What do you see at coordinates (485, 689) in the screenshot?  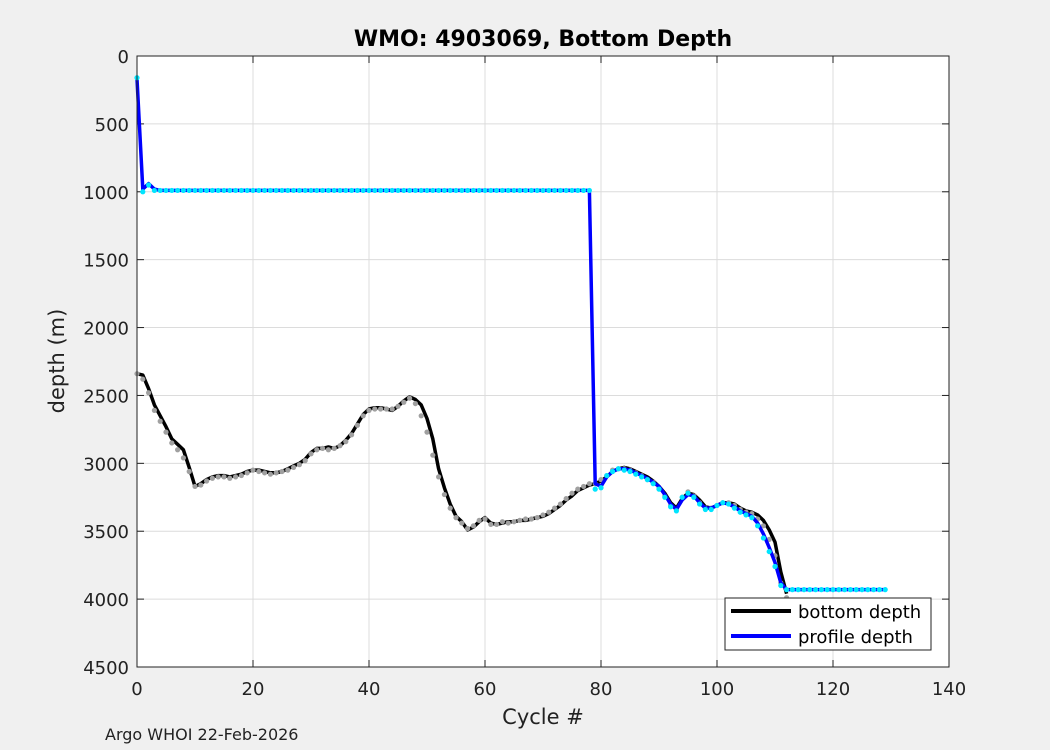 I see `x-tick-label: 60` at bounding box center [485, 689].